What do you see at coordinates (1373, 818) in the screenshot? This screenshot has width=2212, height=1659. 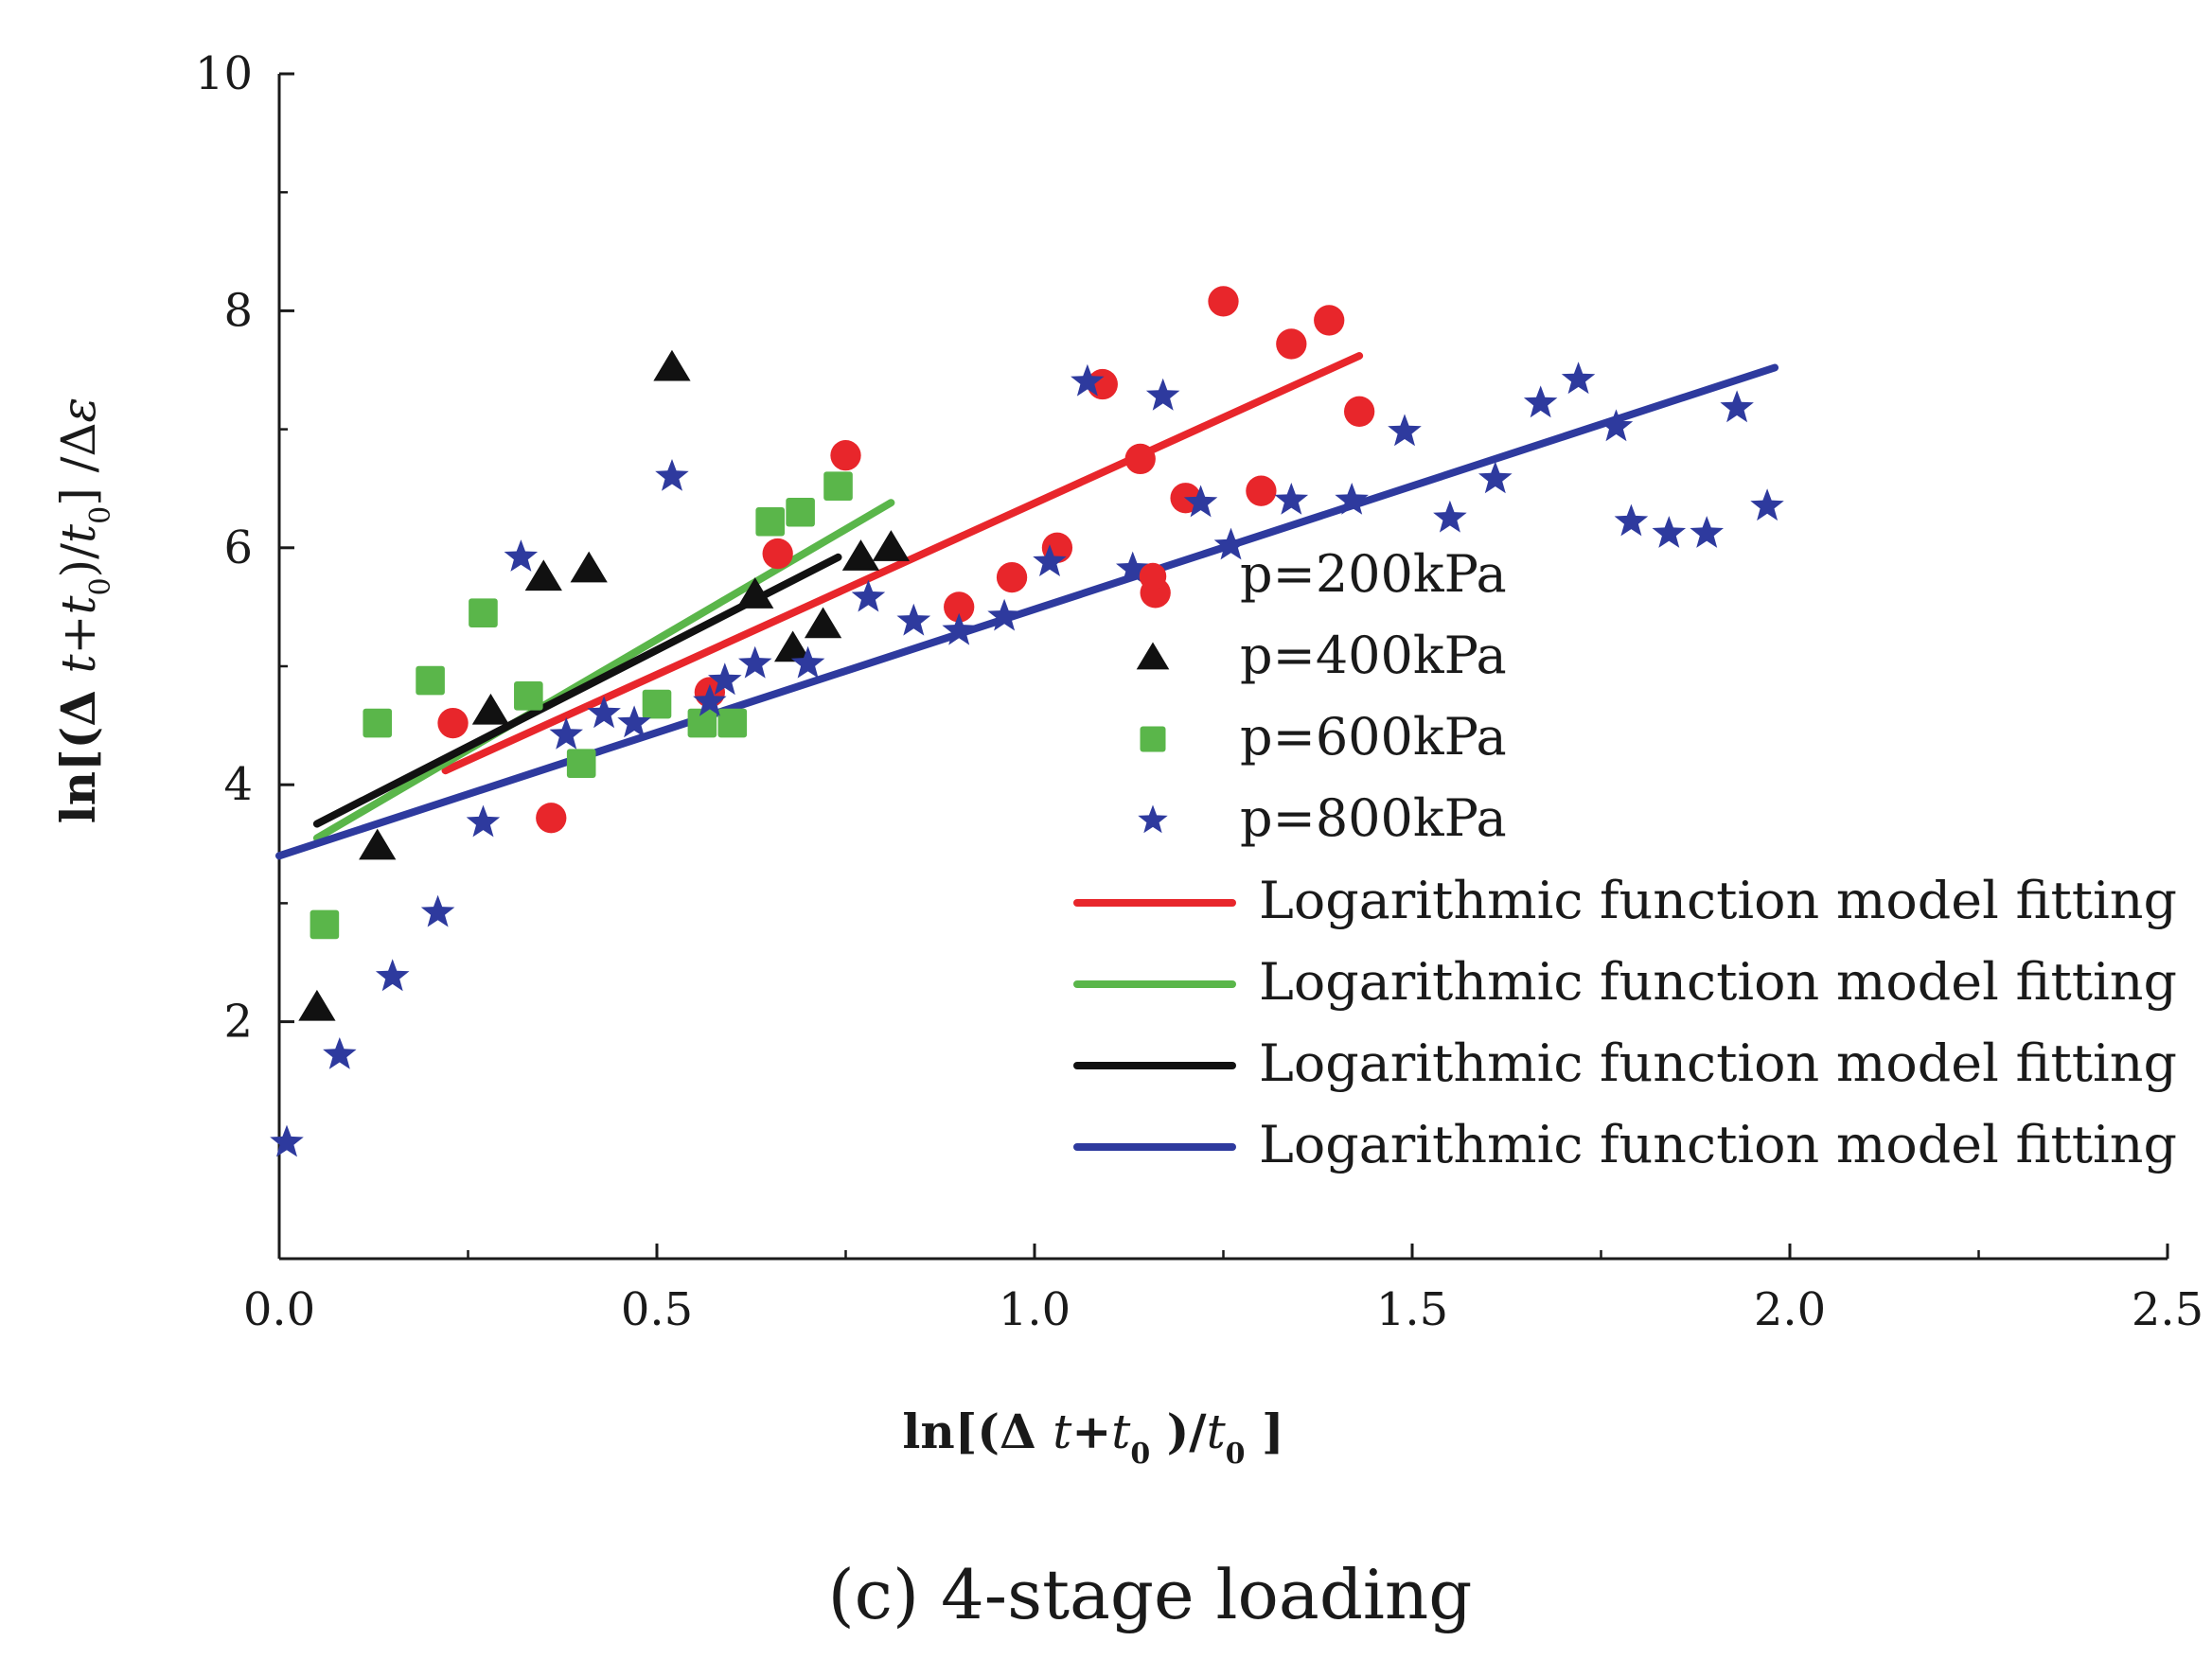 I see `legend-label: p=800kPa` at bounding box center [1373, 818].